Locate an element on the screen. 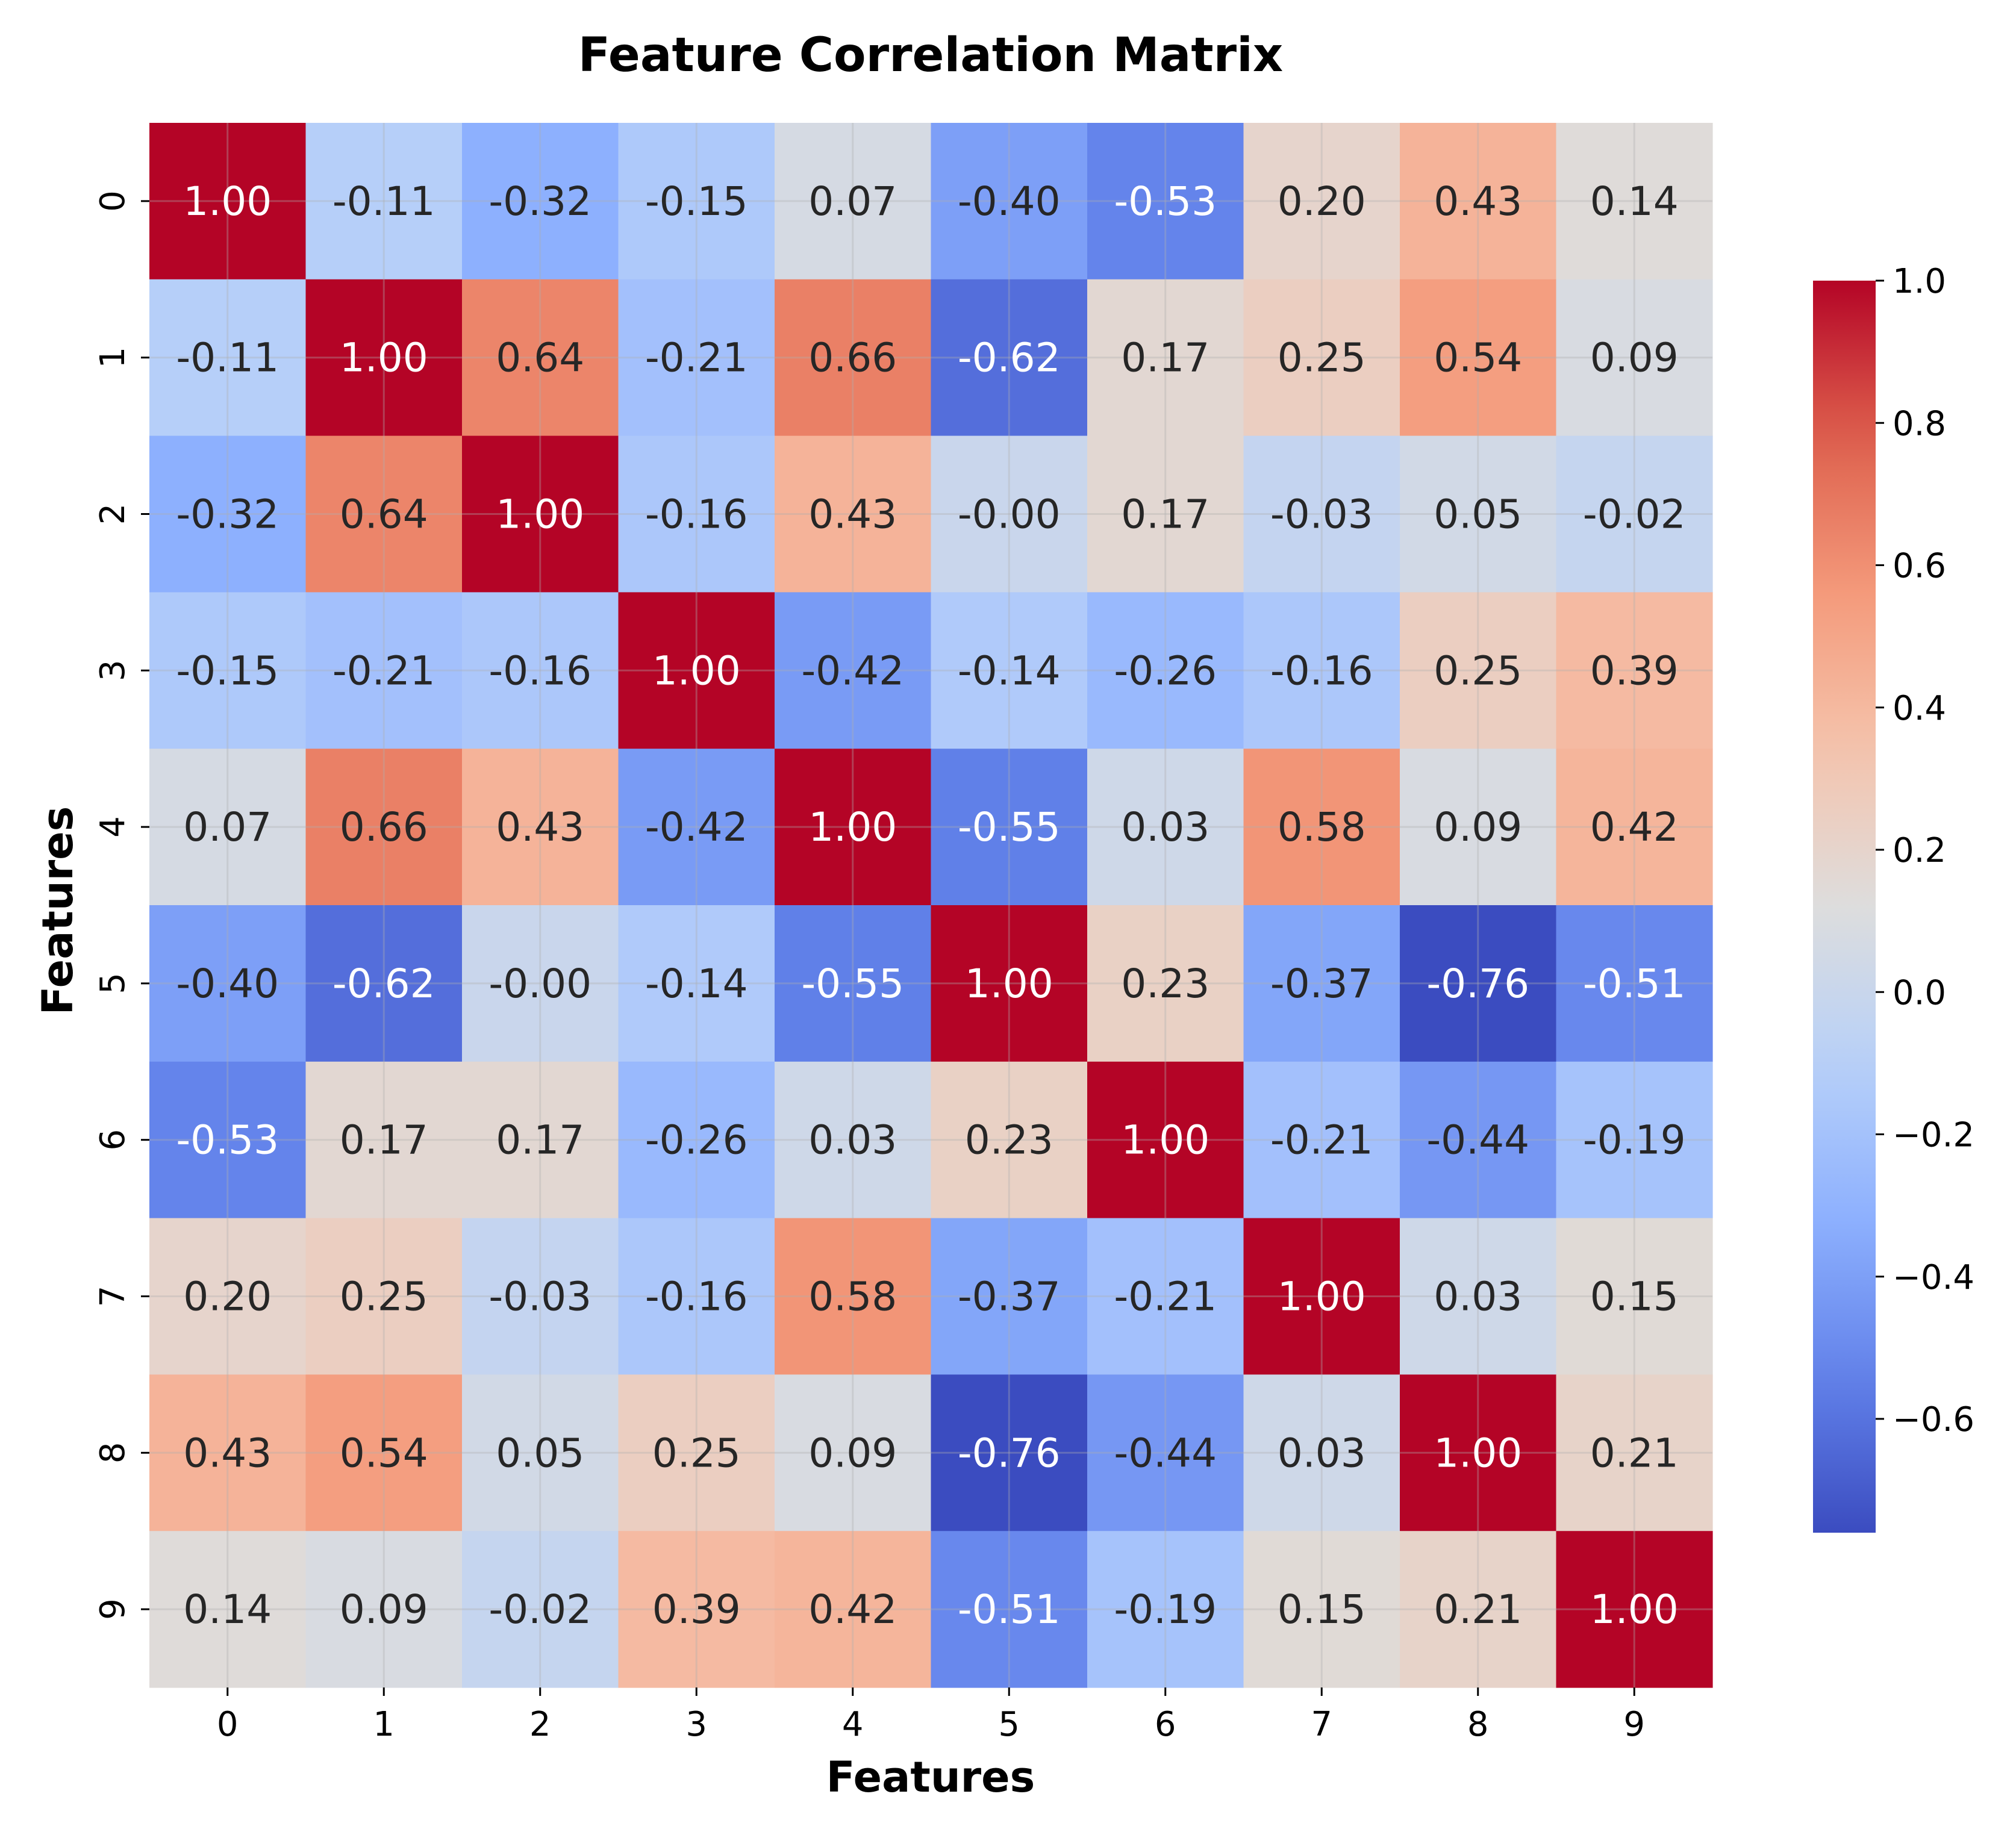  cell-value: 0.54 is located at coordinates (1478, 358).